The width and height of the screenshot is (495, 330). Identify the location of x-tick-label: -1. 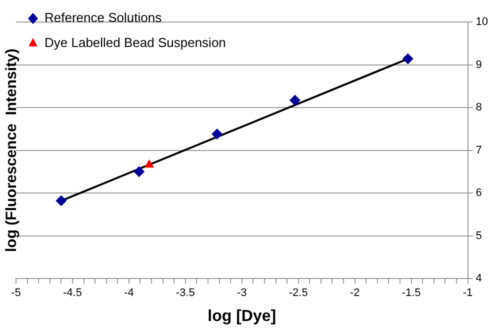
(467, 293).